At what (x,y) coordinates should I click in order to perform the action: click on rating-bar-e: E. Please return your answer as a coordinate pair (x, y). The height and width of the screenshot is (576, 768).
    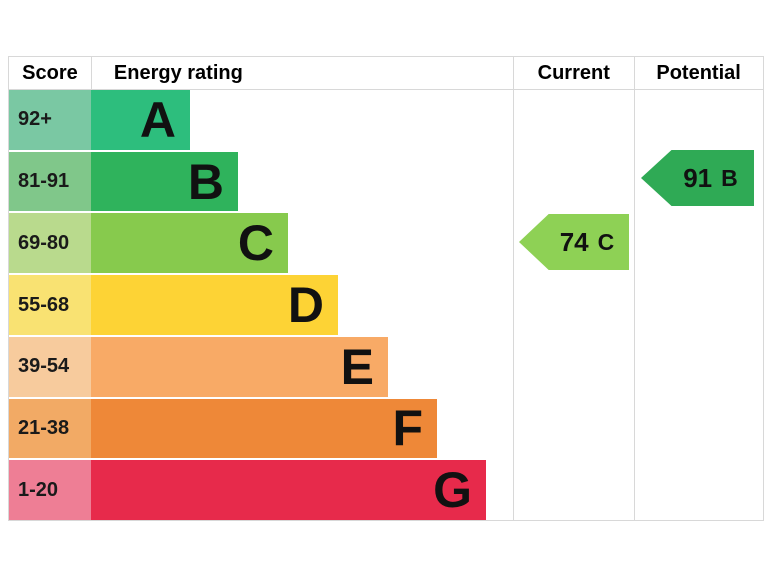
    Looking at the image, I should click on (239, 366).